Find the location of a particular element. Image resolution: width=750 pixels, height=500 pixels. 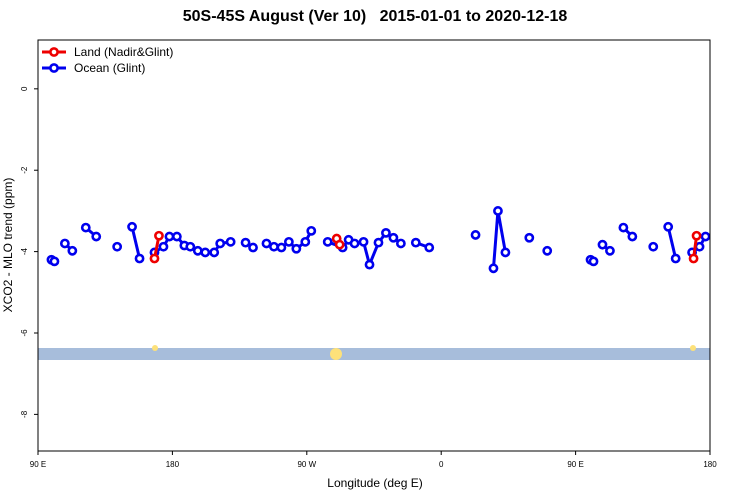

y-tick-label: -4 is located at coordinates (24, 252).